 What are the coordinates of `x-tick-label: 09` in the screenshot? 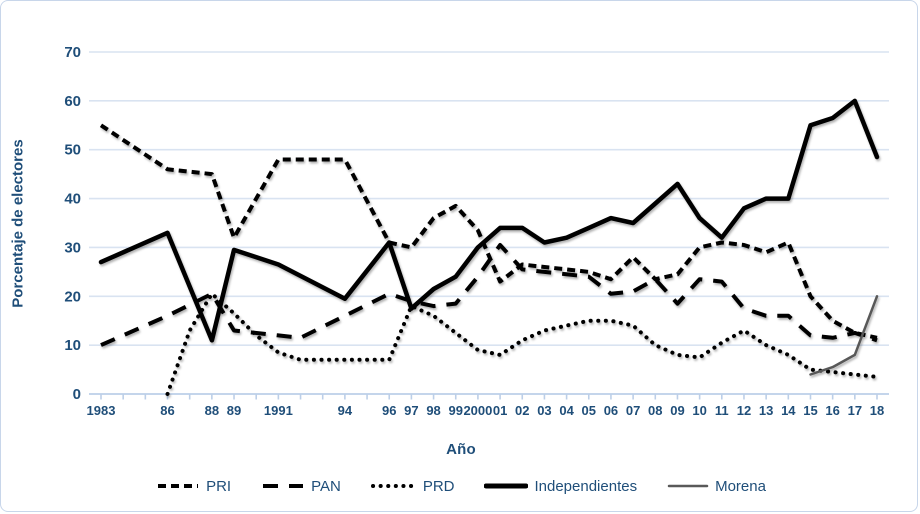 It's located at (677, 410).